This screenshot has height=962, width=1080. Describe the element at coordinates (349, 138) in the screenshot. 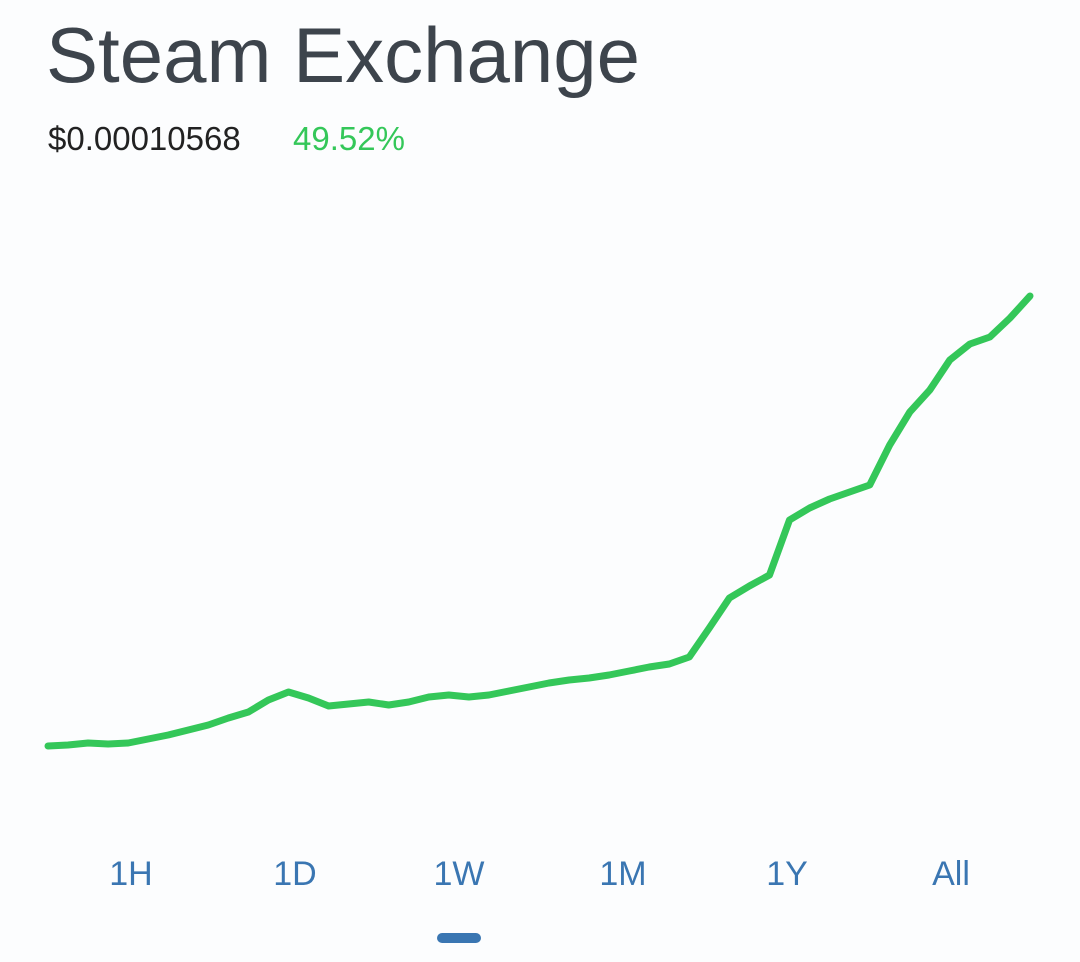

I see `change: 49.52%` at that location.